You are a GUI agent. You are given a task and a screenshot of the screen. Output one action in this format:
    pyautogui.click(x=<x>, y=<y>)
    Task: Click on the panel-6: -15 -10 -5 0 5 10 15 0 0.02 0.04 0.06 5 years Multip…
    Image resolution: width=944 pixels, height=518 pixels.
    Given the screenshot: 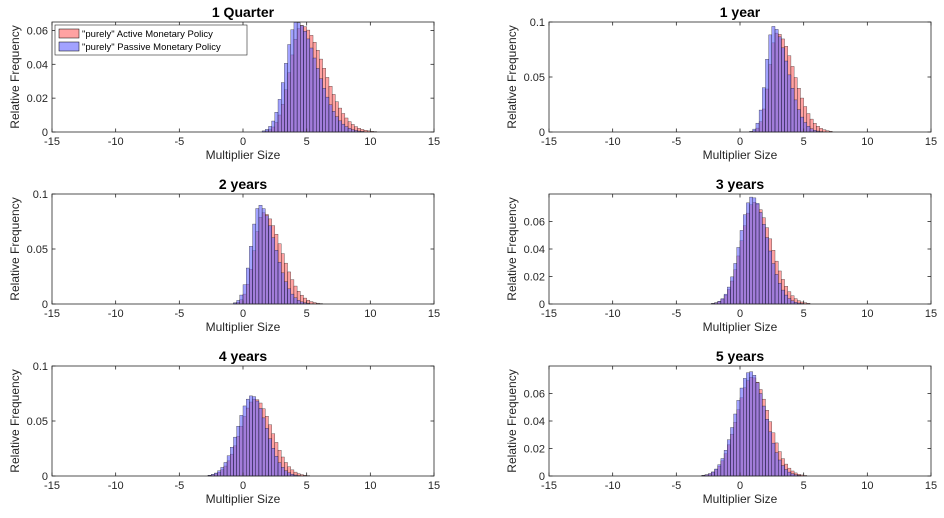 What is the action you would take?
    pyautogui.click(x=721, y=427)
    